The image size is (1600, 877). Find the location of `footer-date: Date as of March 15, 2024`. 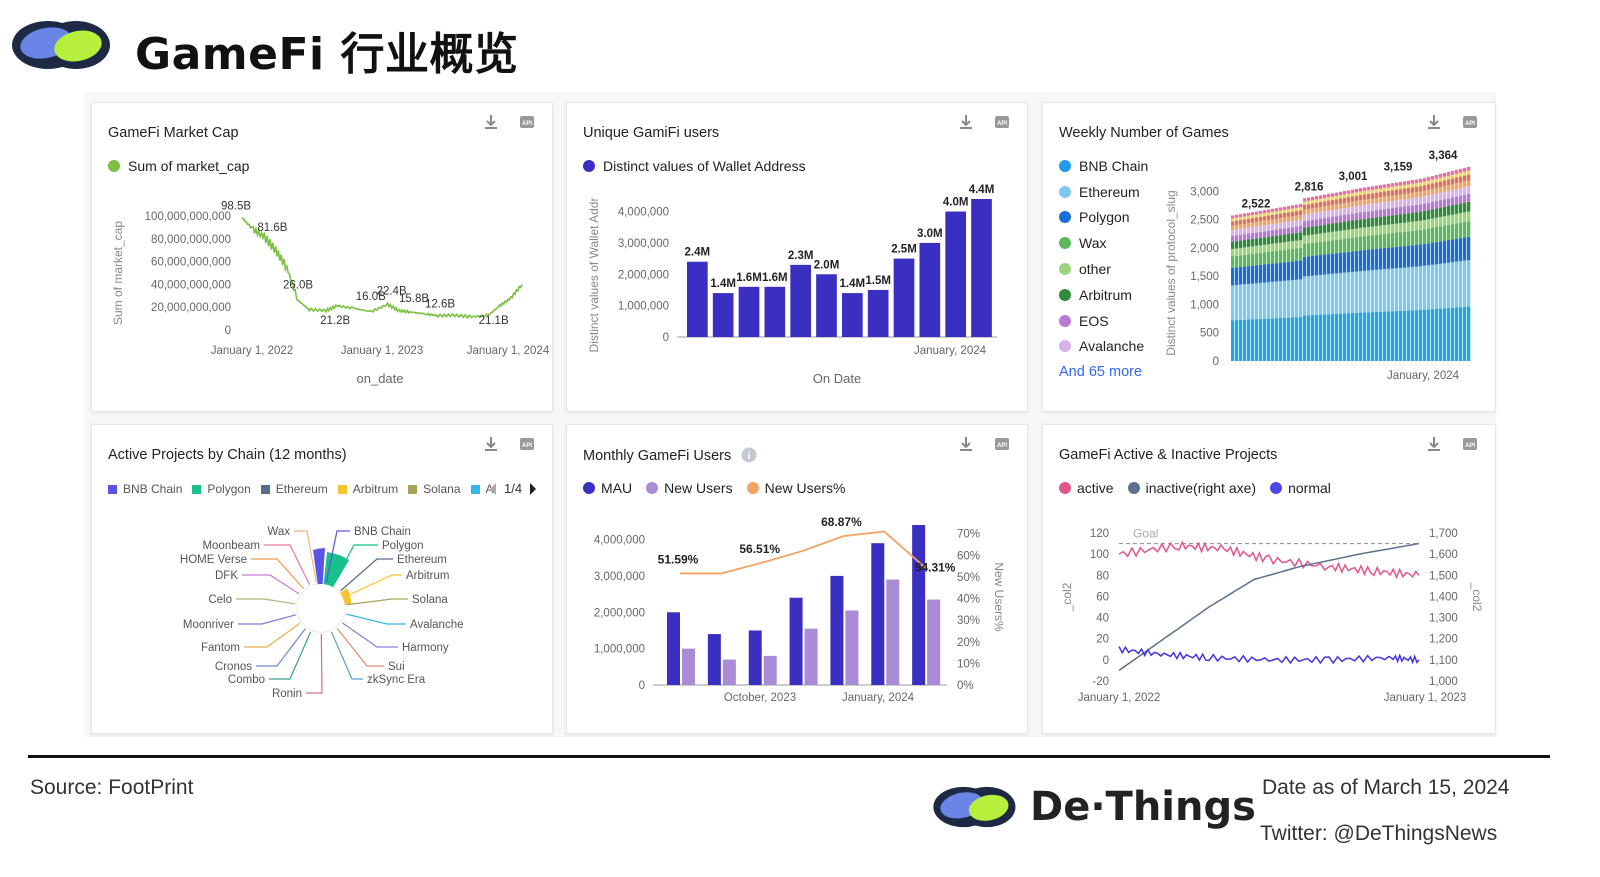

footer-date: Date as of March 15, 2024 is located at coordinates (1386, 787).